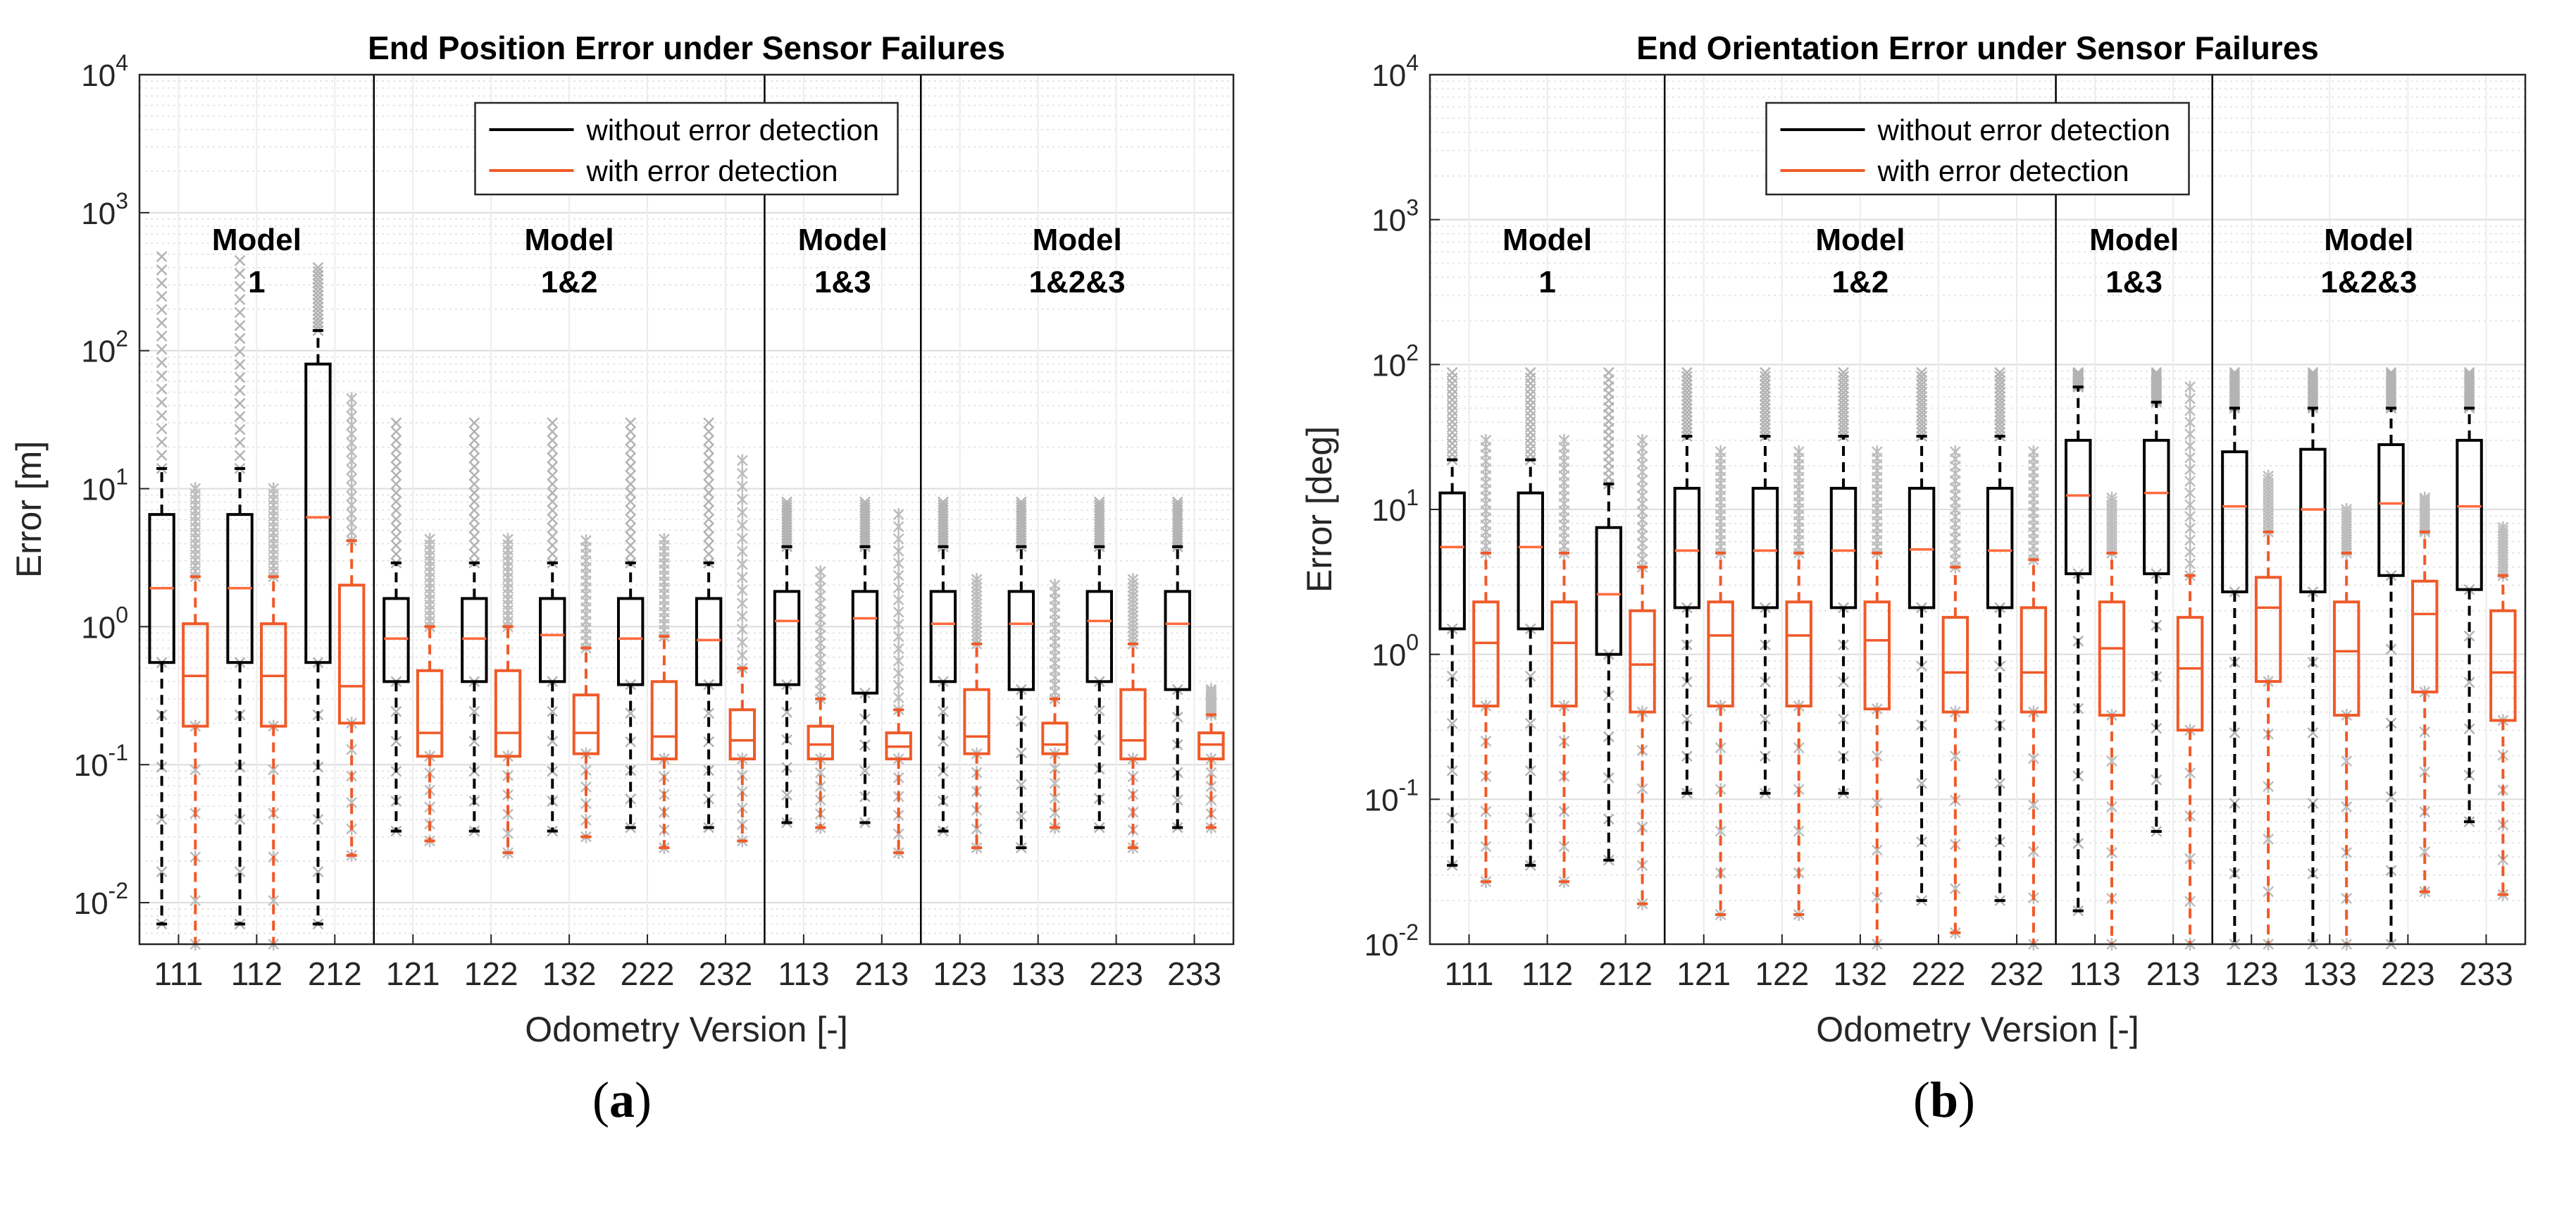 The image size is (2576, 1219). I want to click on group-label-line2: 1, so click(1547, 282).